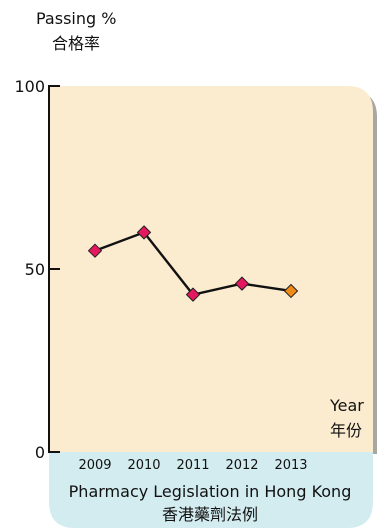  I want to click on x-tick-label: 2009, so click(94, 465).